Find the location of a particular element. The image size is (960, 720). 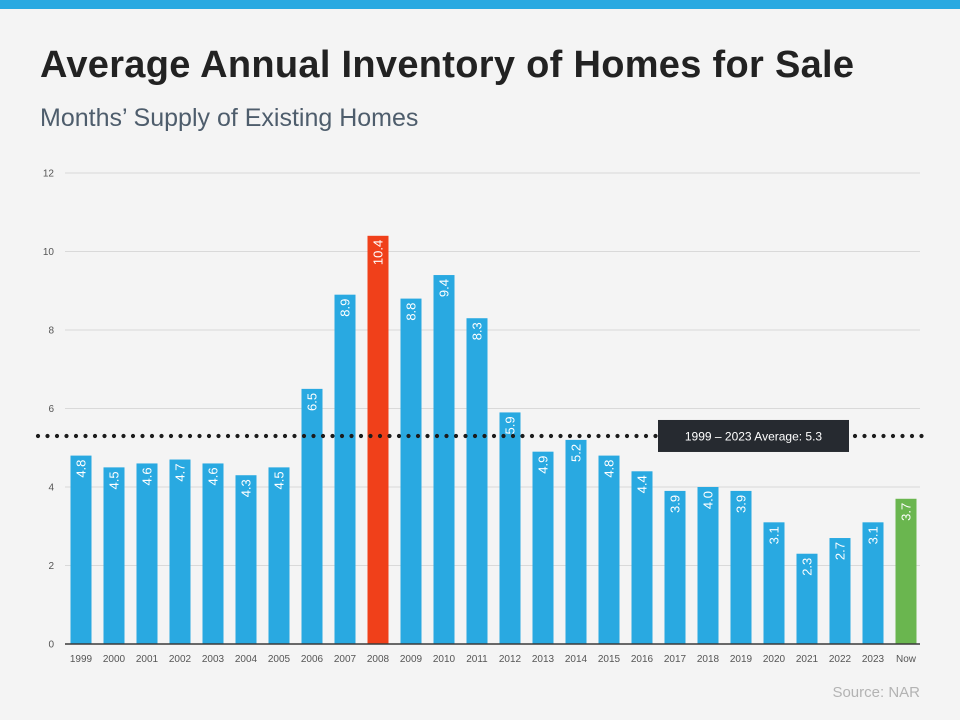

x-tick-label: 2014 is located at coordinates (576, 659).